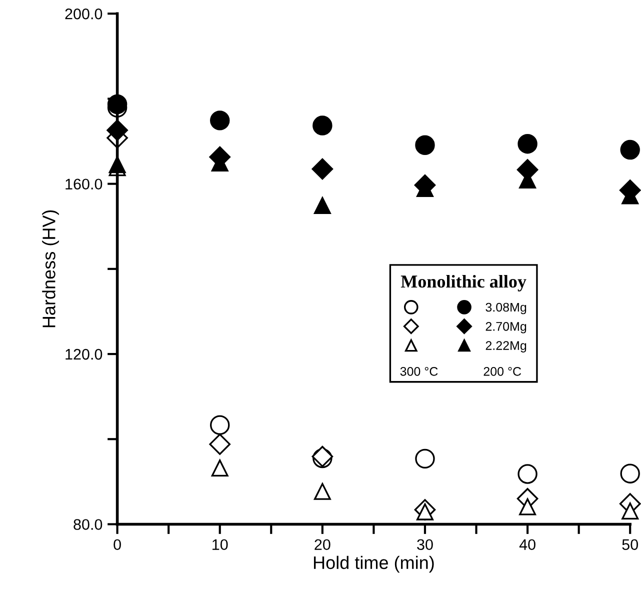 The image size is (641, 593). What do you see at coordinates (506, 328) in the screenshot?
I see `legend-label: 2.70Mg` at bounding box center [506, 328].